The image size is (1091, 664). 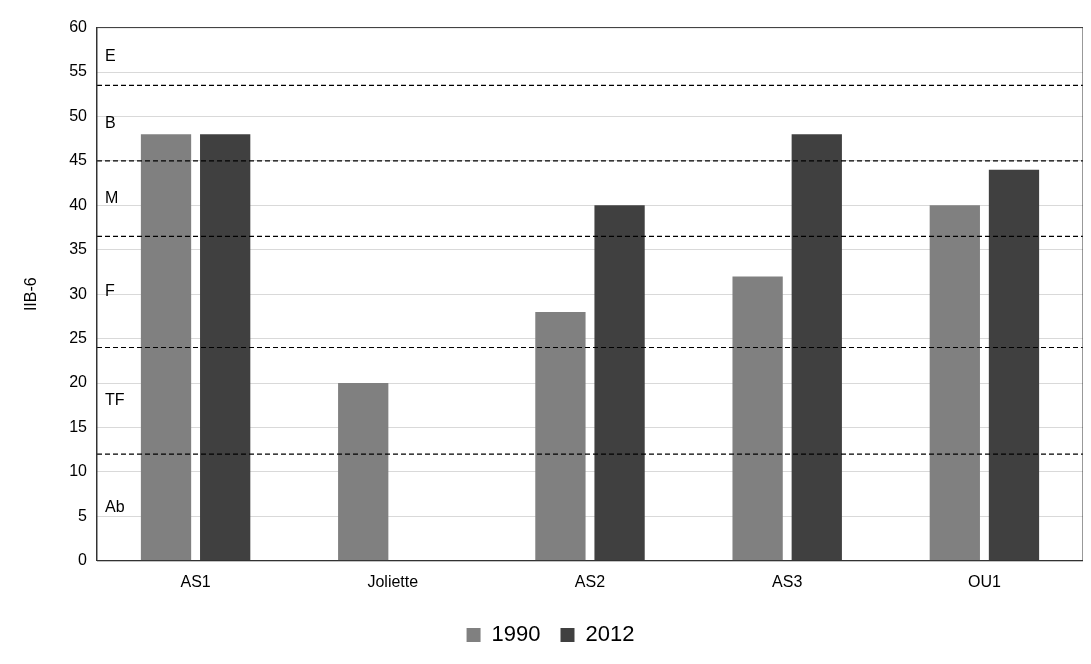 I want to click on legend-label: 1990, so click(x=516, y=634).